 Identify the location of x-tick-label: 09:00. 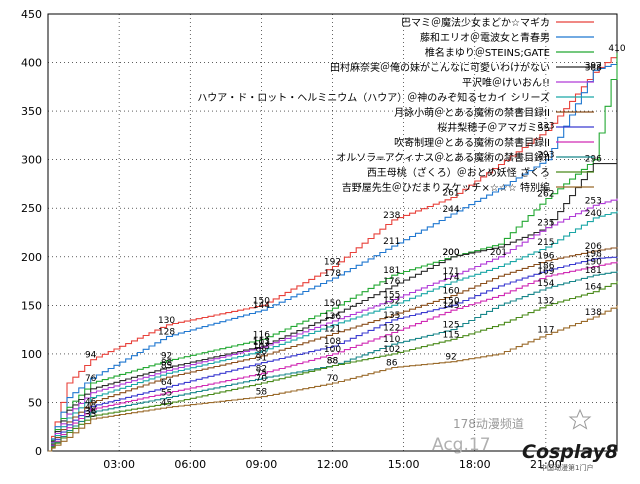
(262, 464).